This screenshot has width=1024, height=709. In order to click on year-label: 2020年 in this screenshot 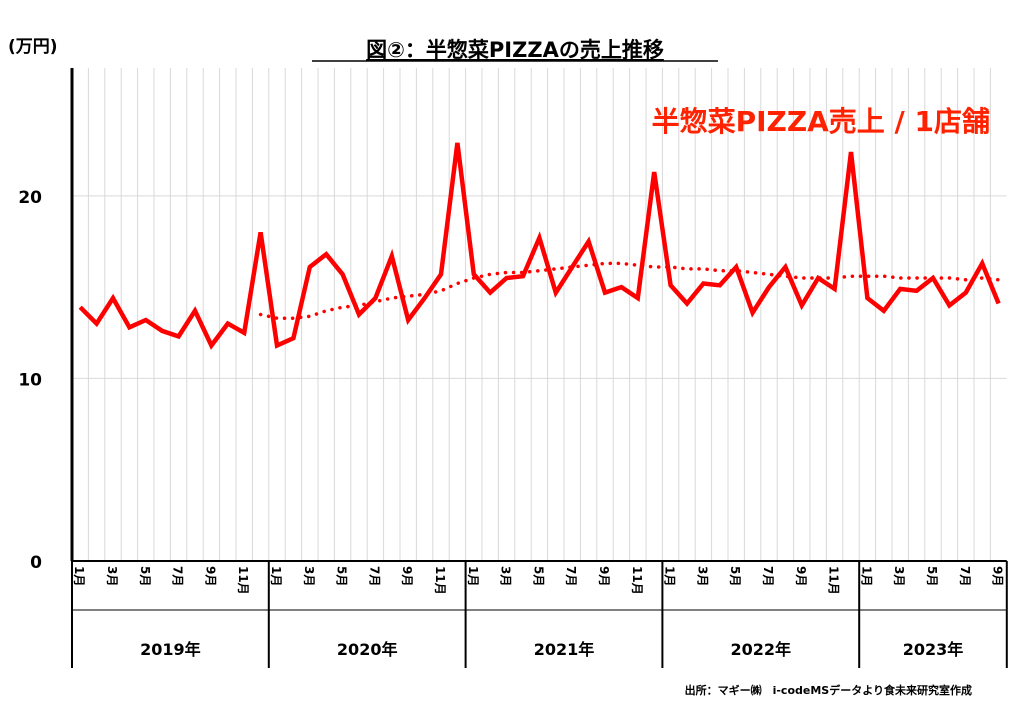, I will do `click(367, 649)`.